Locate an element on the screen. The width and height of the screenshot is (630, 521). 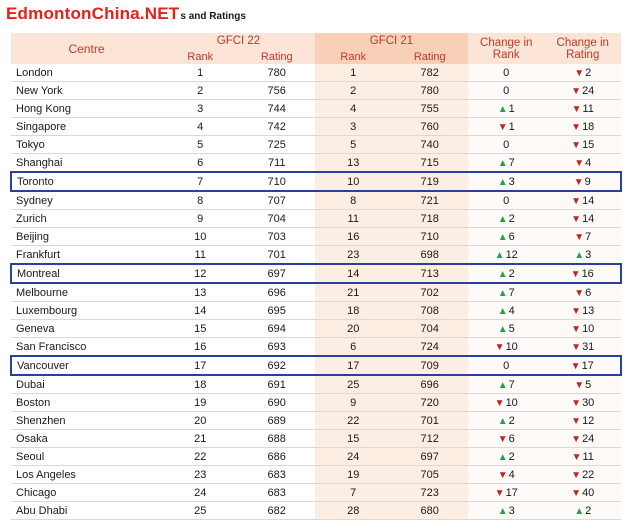
gfci22-rank-cell: 10 is located at coordinates (200, 236).